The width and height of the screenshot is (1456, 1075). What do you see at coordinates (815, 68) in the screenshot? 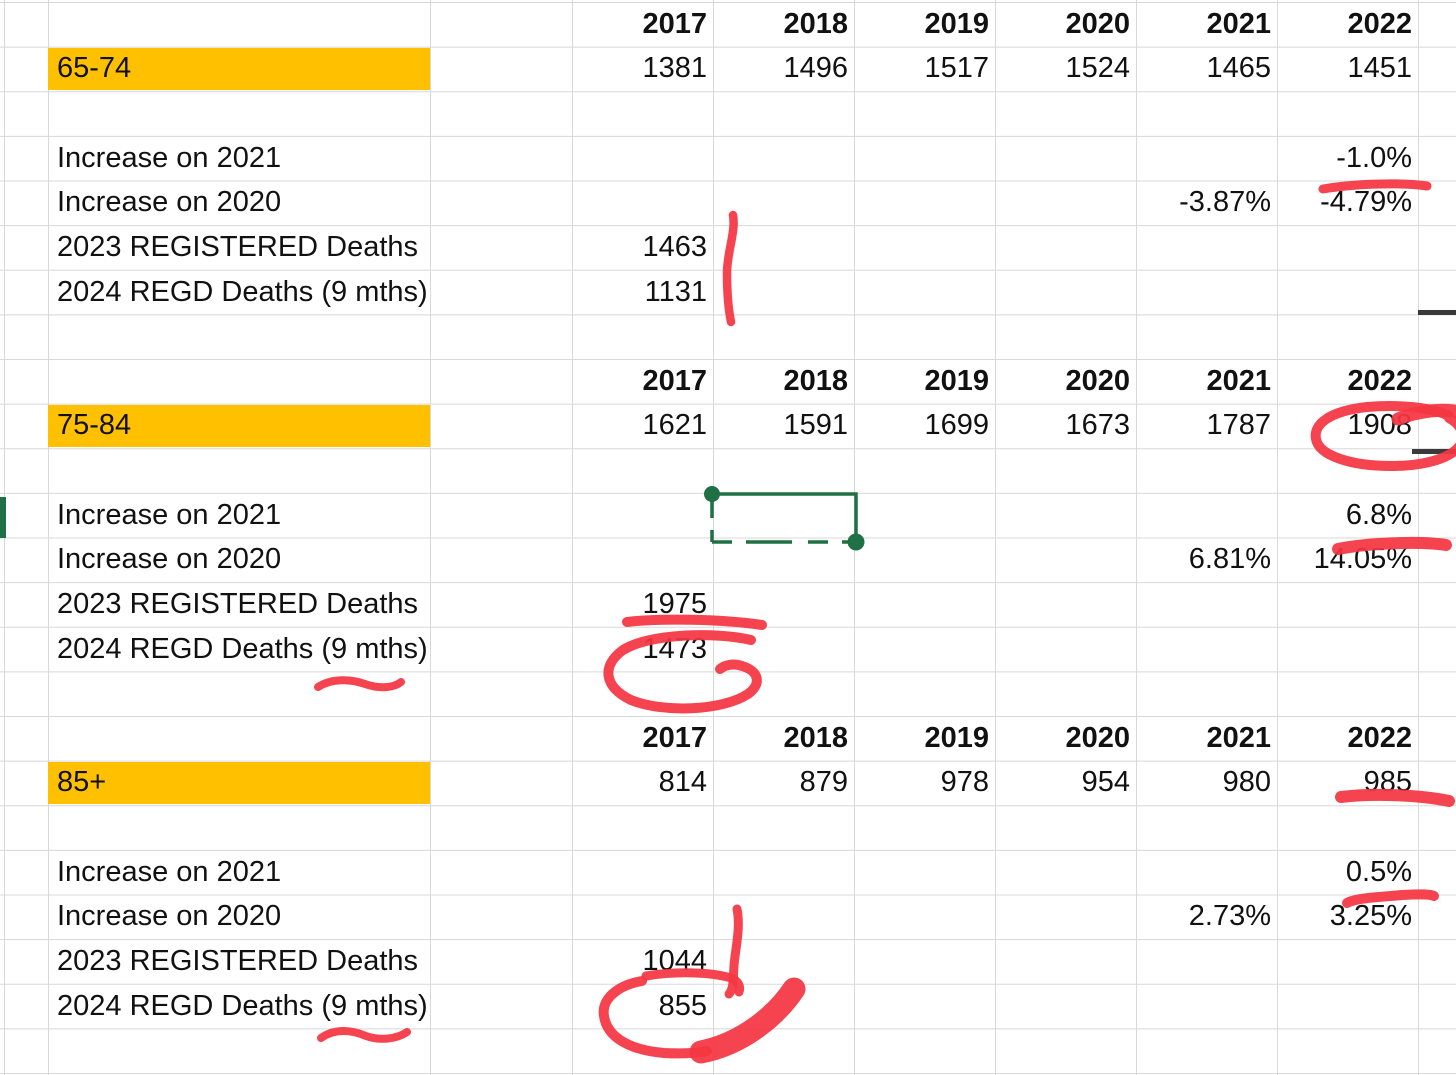
I see `value-cell: 1496` at bounding box center [815, 68].